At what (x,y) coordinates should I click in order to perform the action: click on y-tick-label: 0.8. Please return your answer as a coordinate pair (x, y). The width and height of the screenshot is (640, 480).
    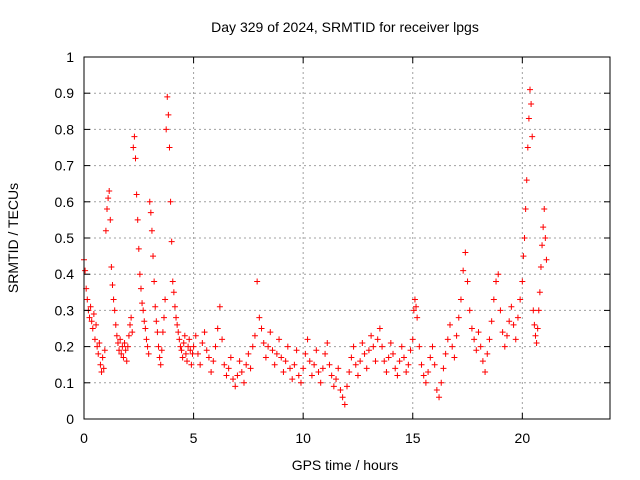
    Looking at the image, I should click on (65, 129).